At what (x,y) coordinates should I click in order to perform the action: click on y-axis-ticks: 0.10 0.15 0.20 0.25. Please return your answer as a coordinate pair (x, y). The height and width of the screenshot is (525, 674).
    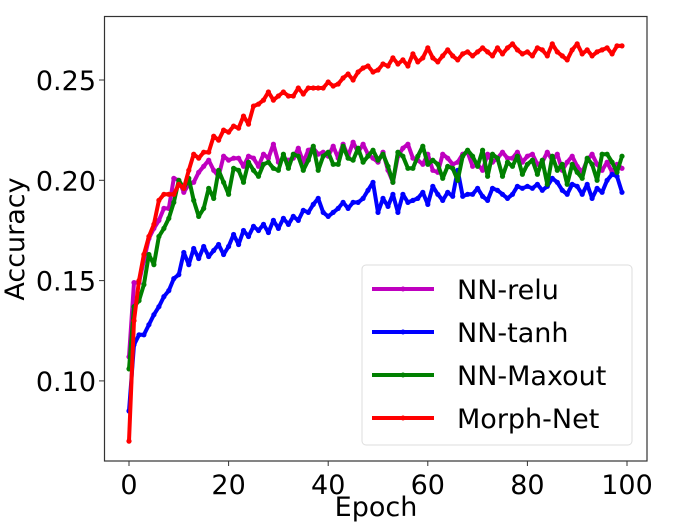
    Looking at the image, I should click on (70, 232).